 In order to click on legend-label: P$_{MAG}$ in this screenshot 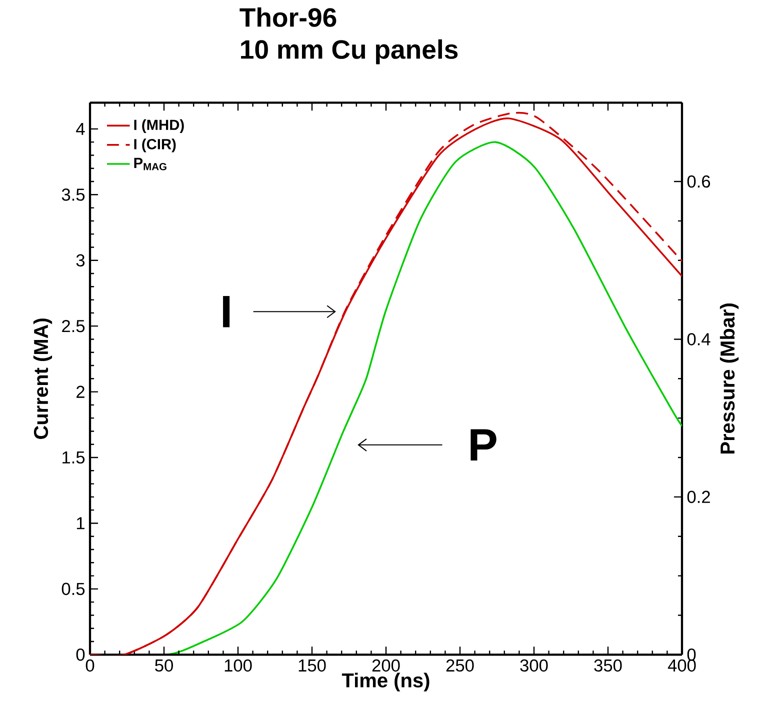, I will do `click(150, 164)`.